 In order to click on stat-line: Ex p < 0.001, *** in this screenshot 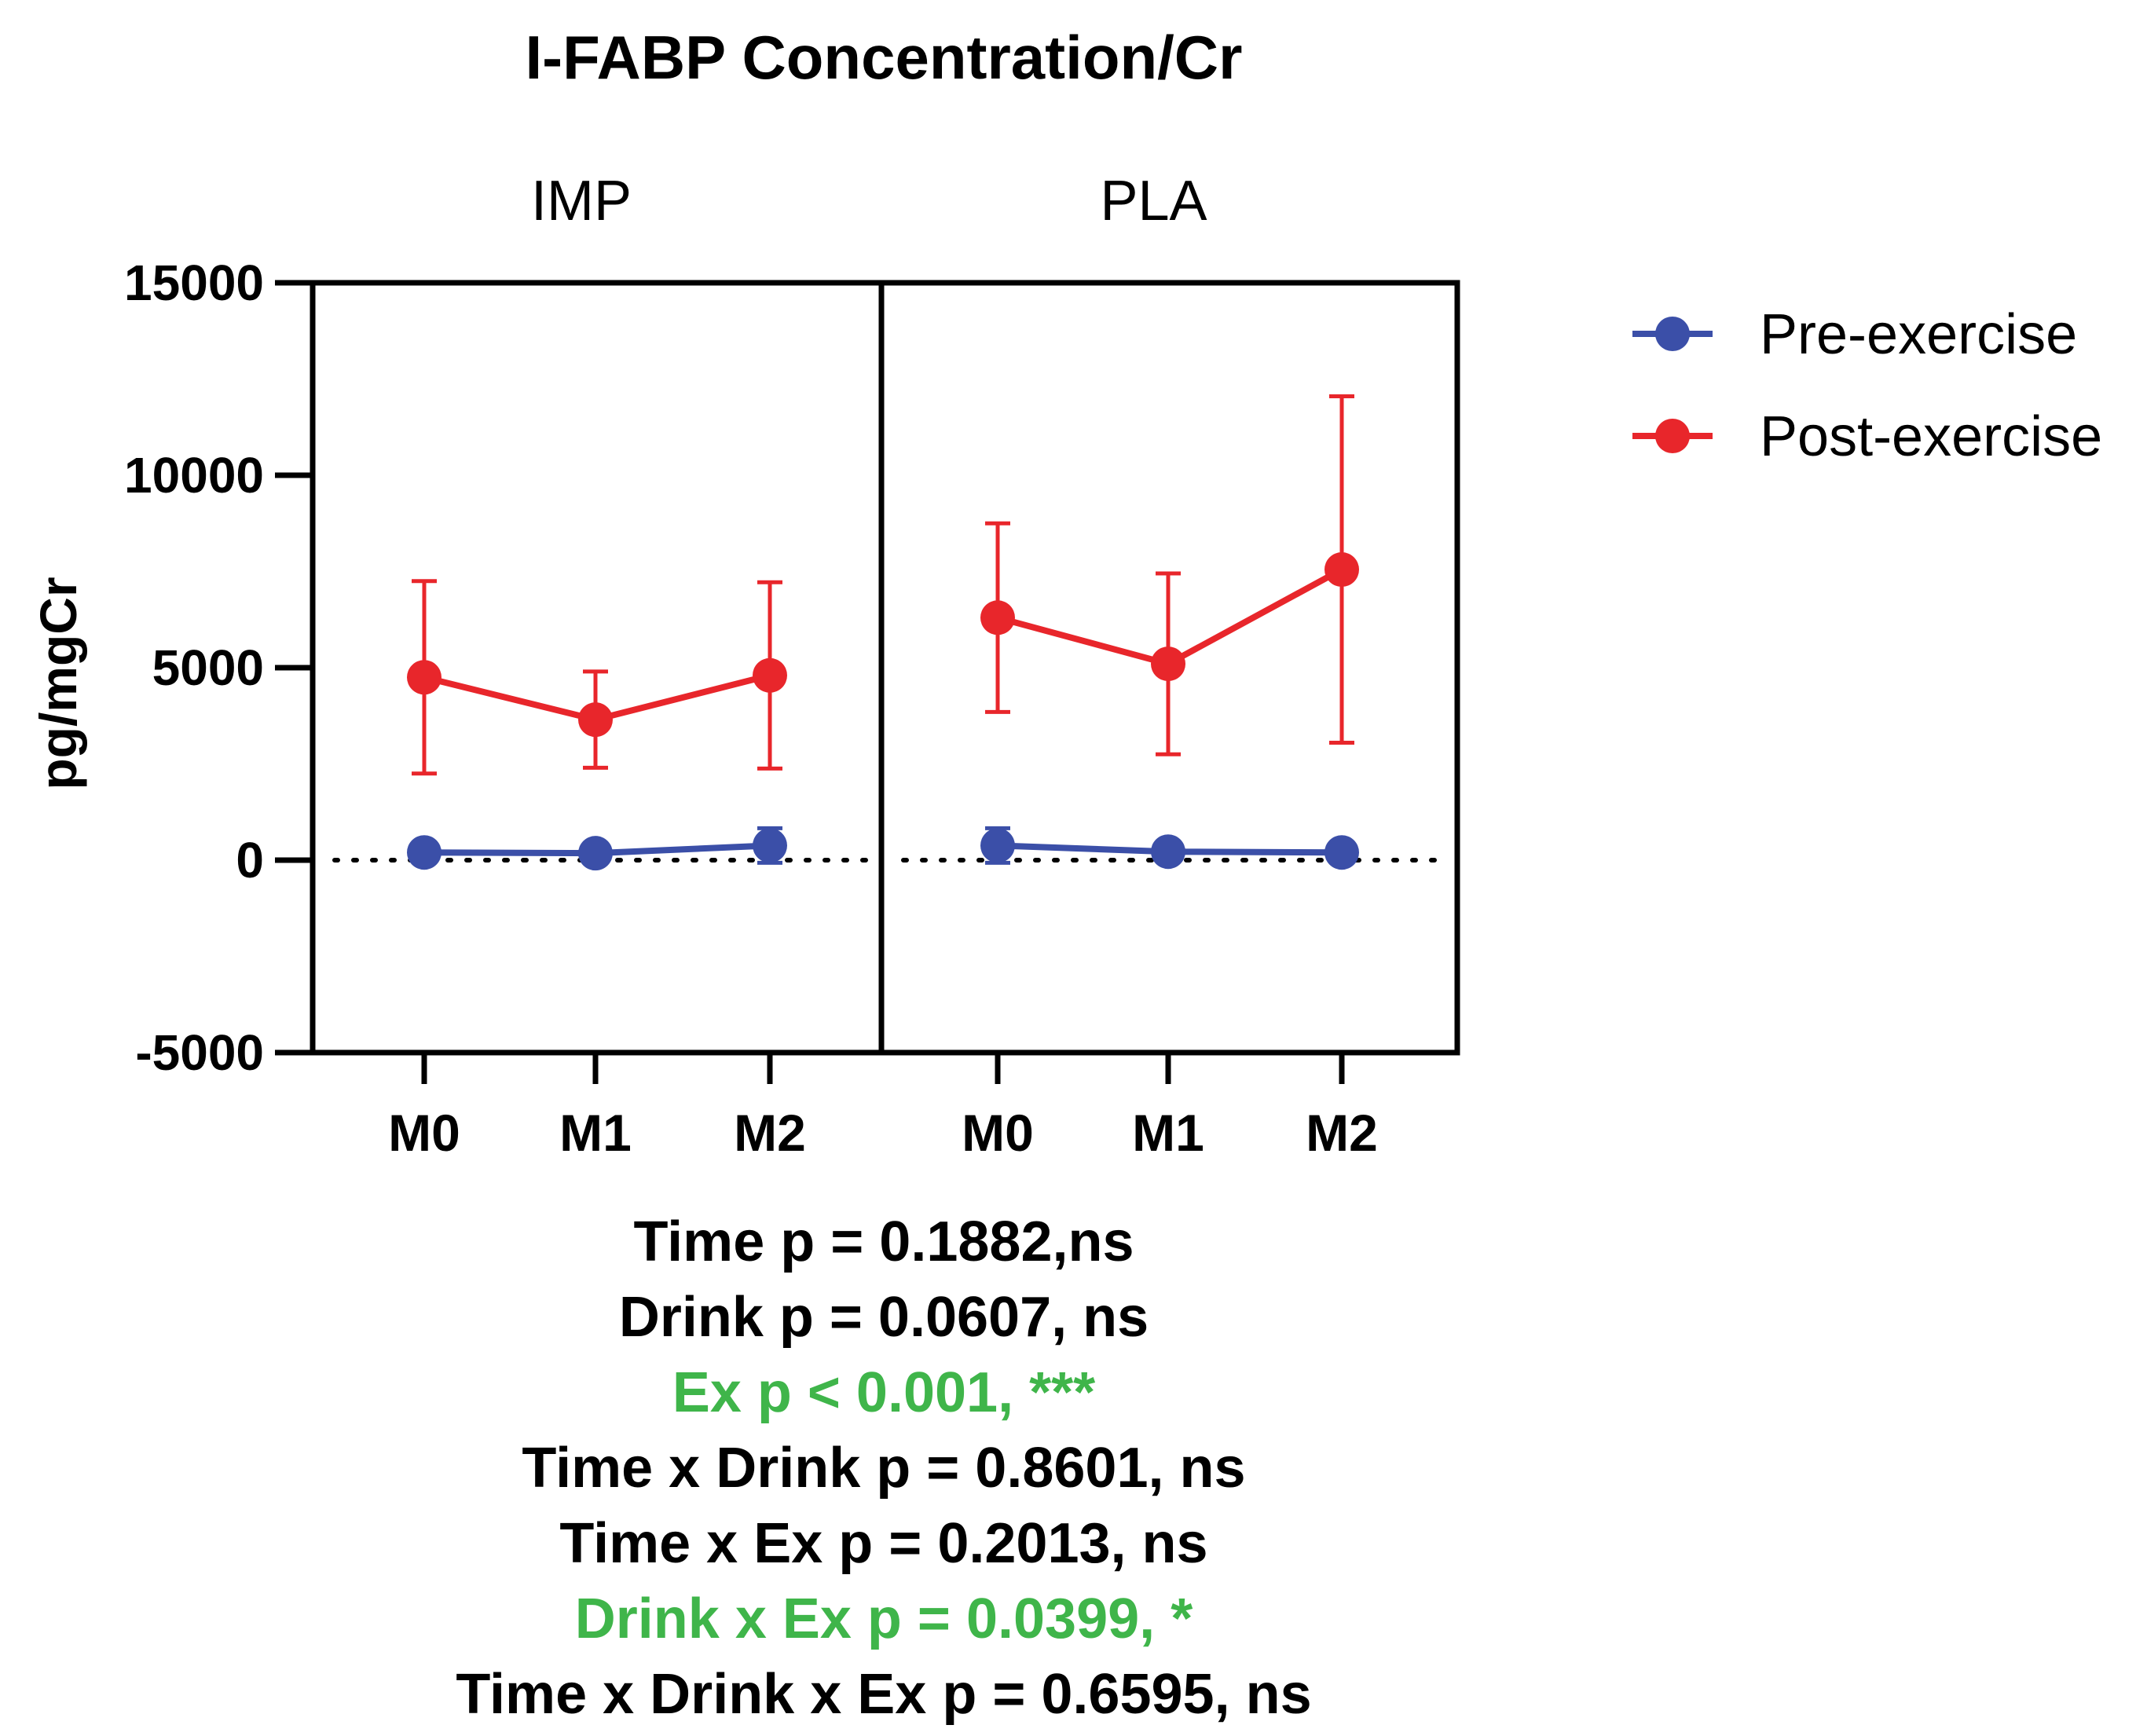, I will do `click(883, 1392)`.